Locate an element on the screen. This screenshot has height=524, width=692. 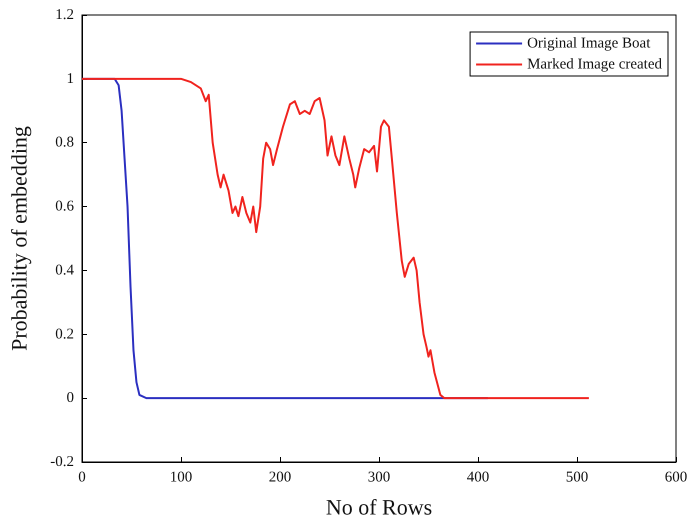
y-tick-label: 0.8 is located at coordinates (64, 142).